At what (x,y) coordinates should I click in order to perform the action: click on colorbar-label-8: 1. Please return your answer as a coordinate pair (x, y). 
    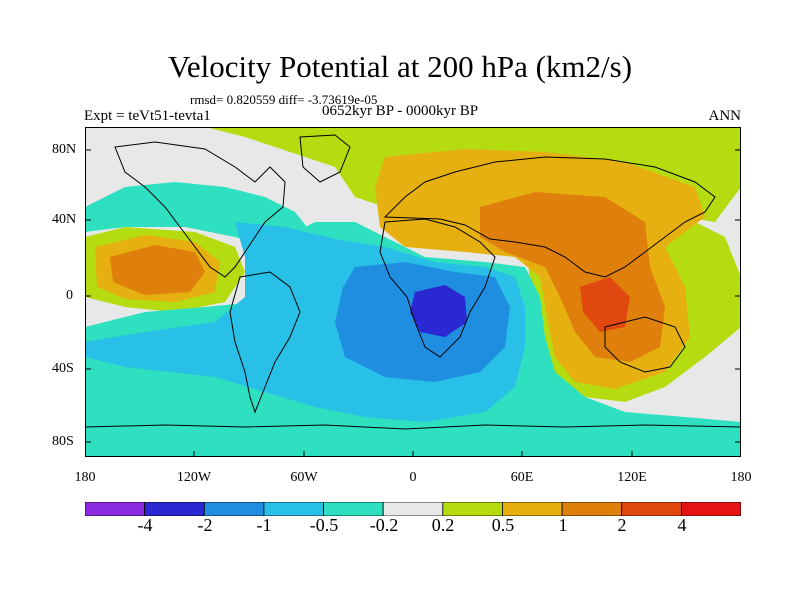
    Looking at the image, I should click on (563, 525).